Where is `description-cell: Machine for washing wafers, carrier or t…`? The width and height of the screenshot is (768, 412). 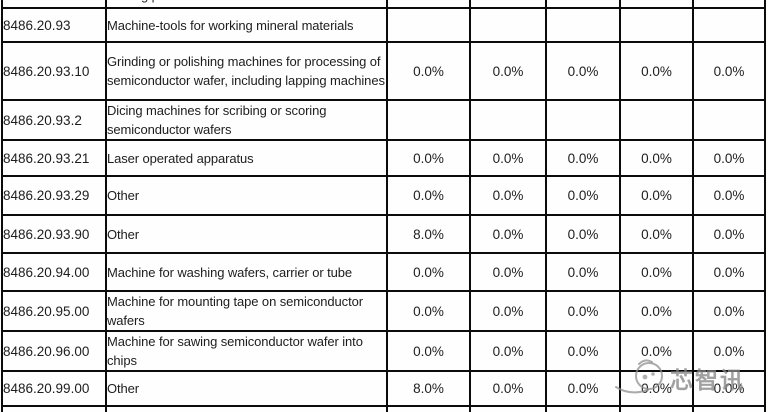 description-cell: Machine for washing wafers, carrier or t… is located at coordinates (246, 272).